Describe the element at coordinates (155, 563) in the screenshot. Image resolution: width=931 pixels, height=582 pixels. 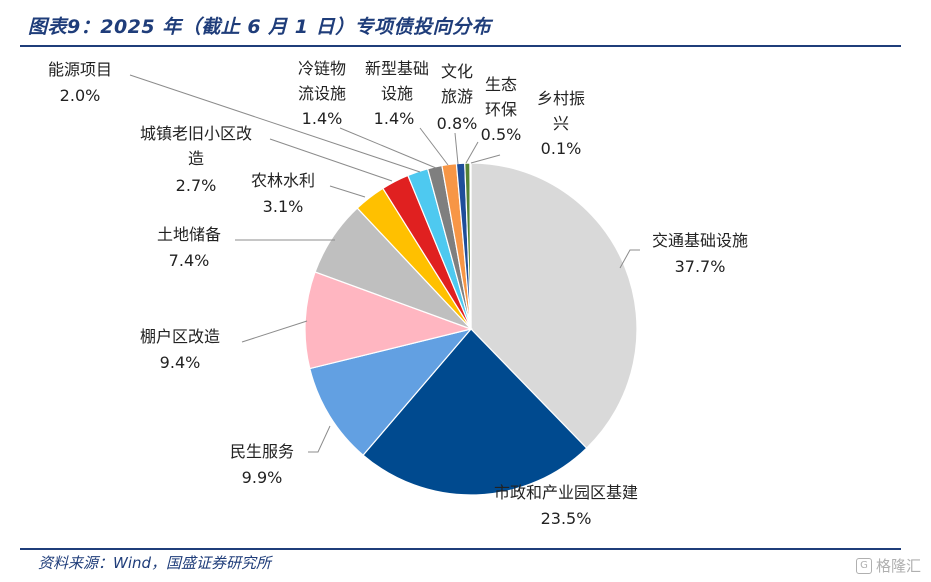
I see `source-note: 资料来源：Wind，国盛证券研究所` at that location.